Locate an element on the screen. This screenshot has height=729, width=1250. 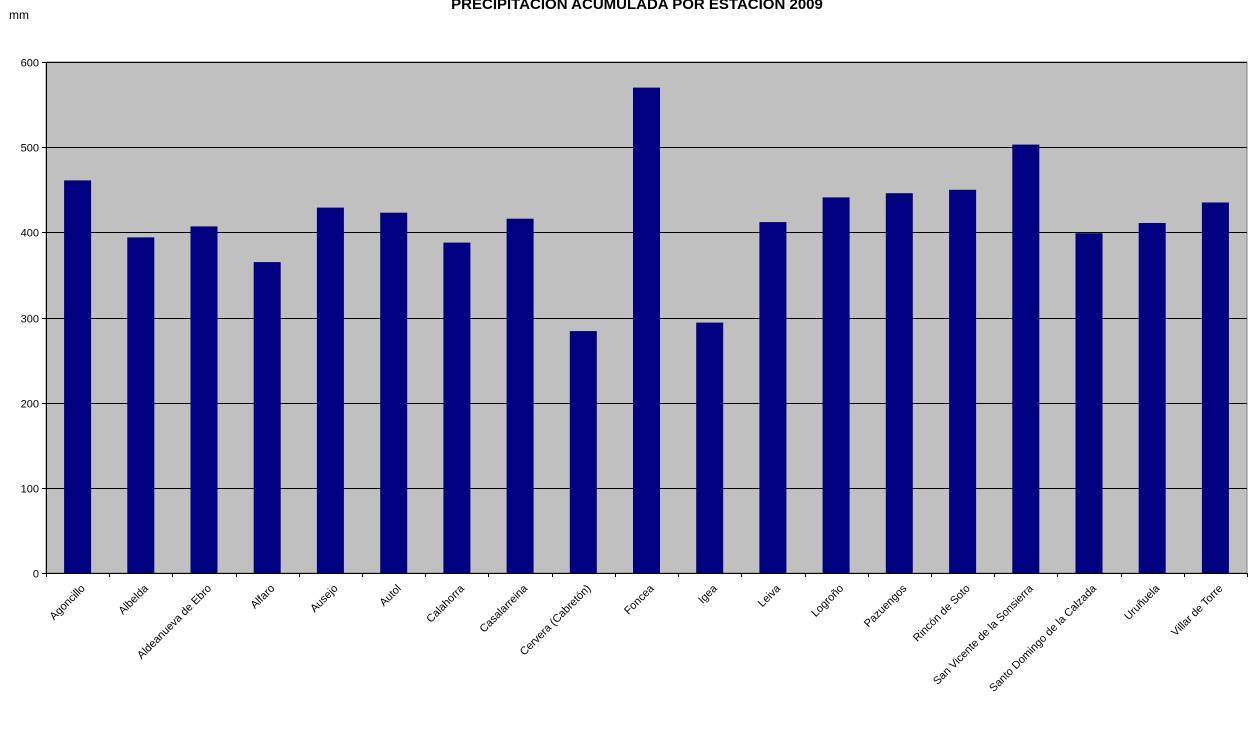
x-tick-label: Rincón de Soto is located at coordinates (942, 614).